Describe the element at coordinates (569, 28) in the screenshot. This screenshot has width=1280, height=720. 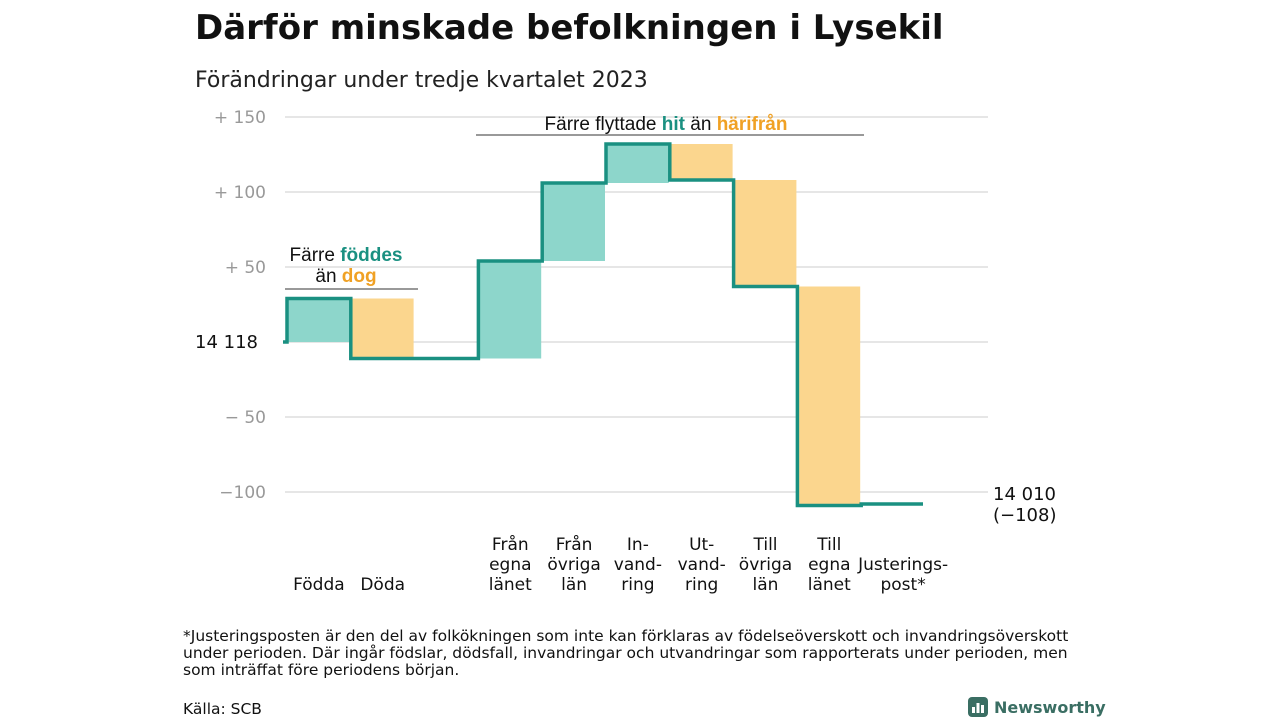
I see `chart-title: Därför minskade befolkningen i Lysekil` at that location.